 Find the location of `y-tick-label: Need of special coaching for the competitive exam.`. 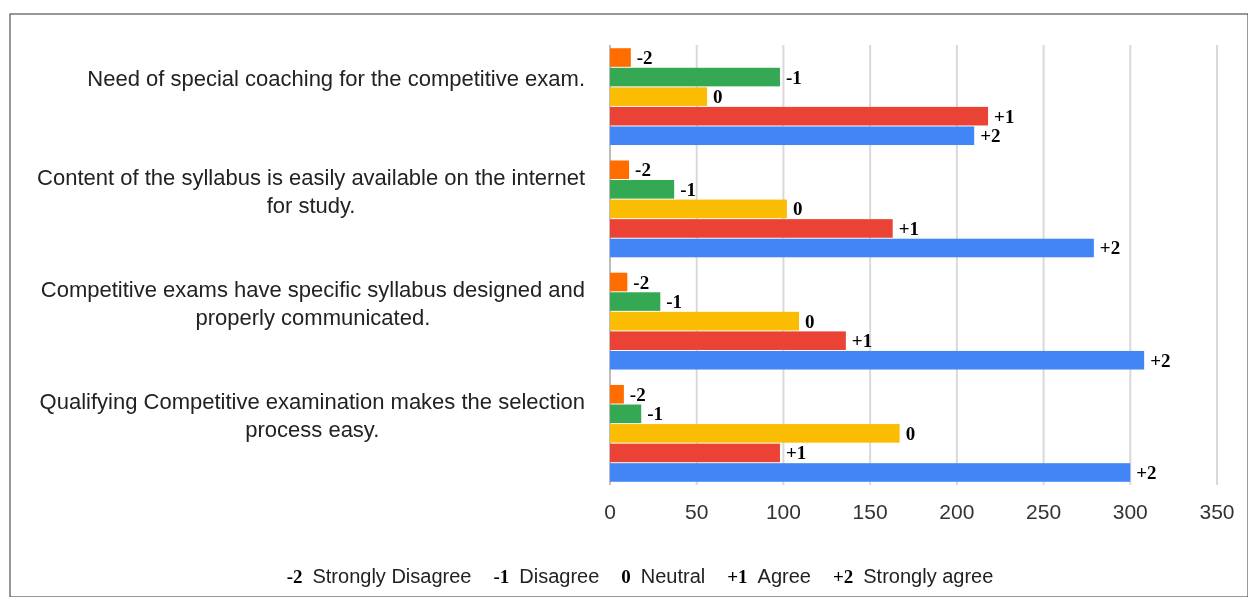

y-tick-label: Need of special coaching for the competitive exam. is located at coordinates (336, 79).